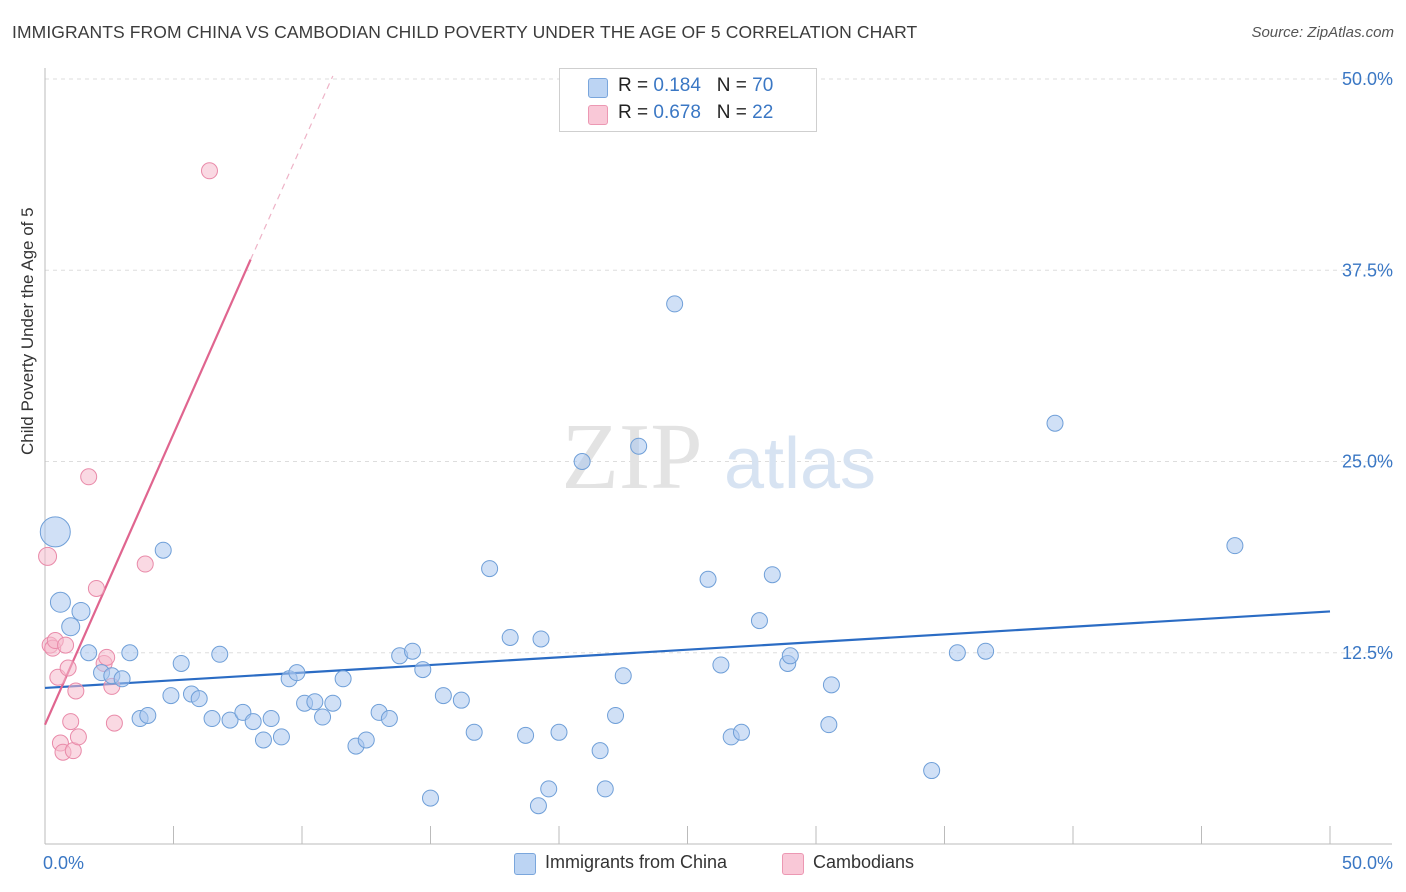 The height and width of the screenshot is (892, 1406). What do you see at coordinates (687, 650) in the screenshot?
I see `trend-line-china` at bounding box center [687, 650].